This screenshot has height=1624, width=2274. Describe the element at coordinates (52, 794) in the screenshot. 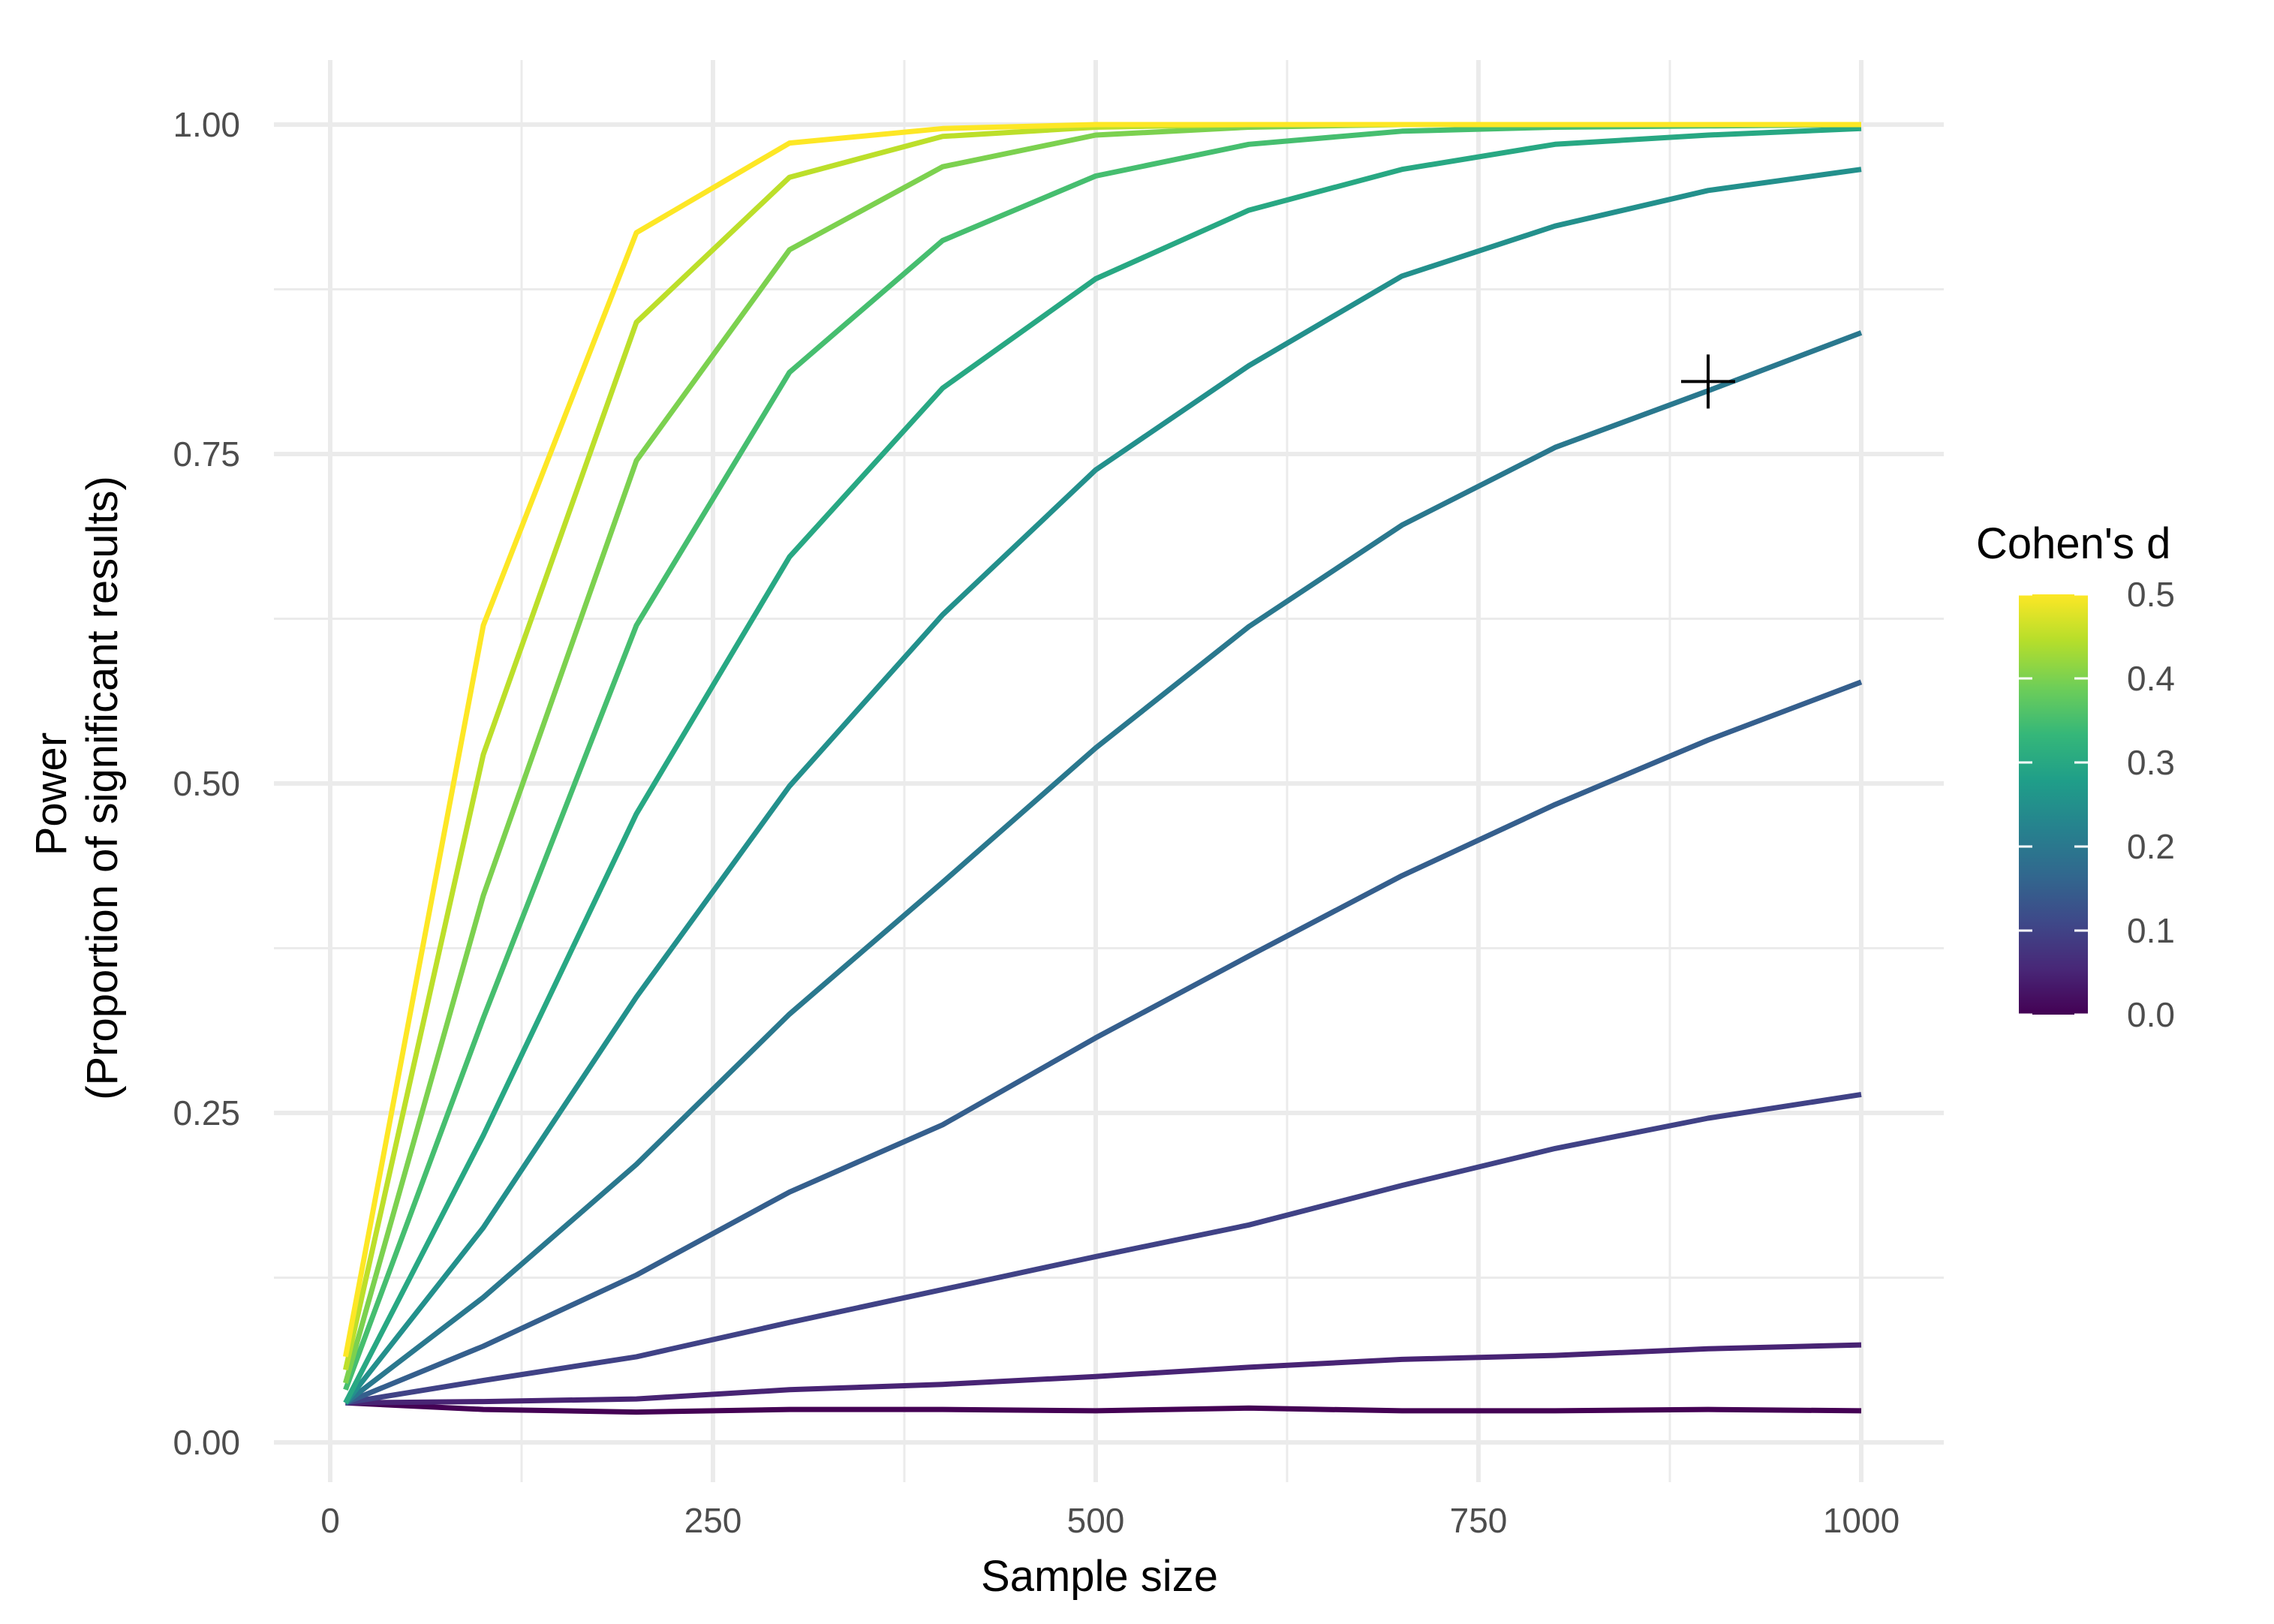

I see `y-axis-title-line-1: Power` at that location.